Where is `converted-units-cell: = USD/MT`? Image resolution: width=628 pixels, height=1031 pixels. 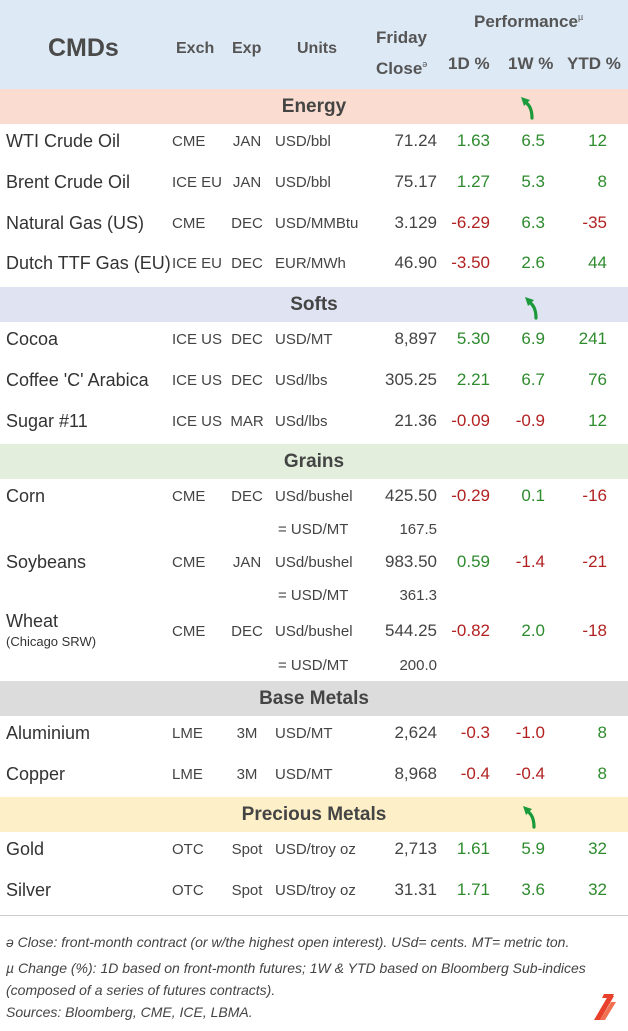 converted-units-cell: = USD/MT is located at coordinates (313, 595).